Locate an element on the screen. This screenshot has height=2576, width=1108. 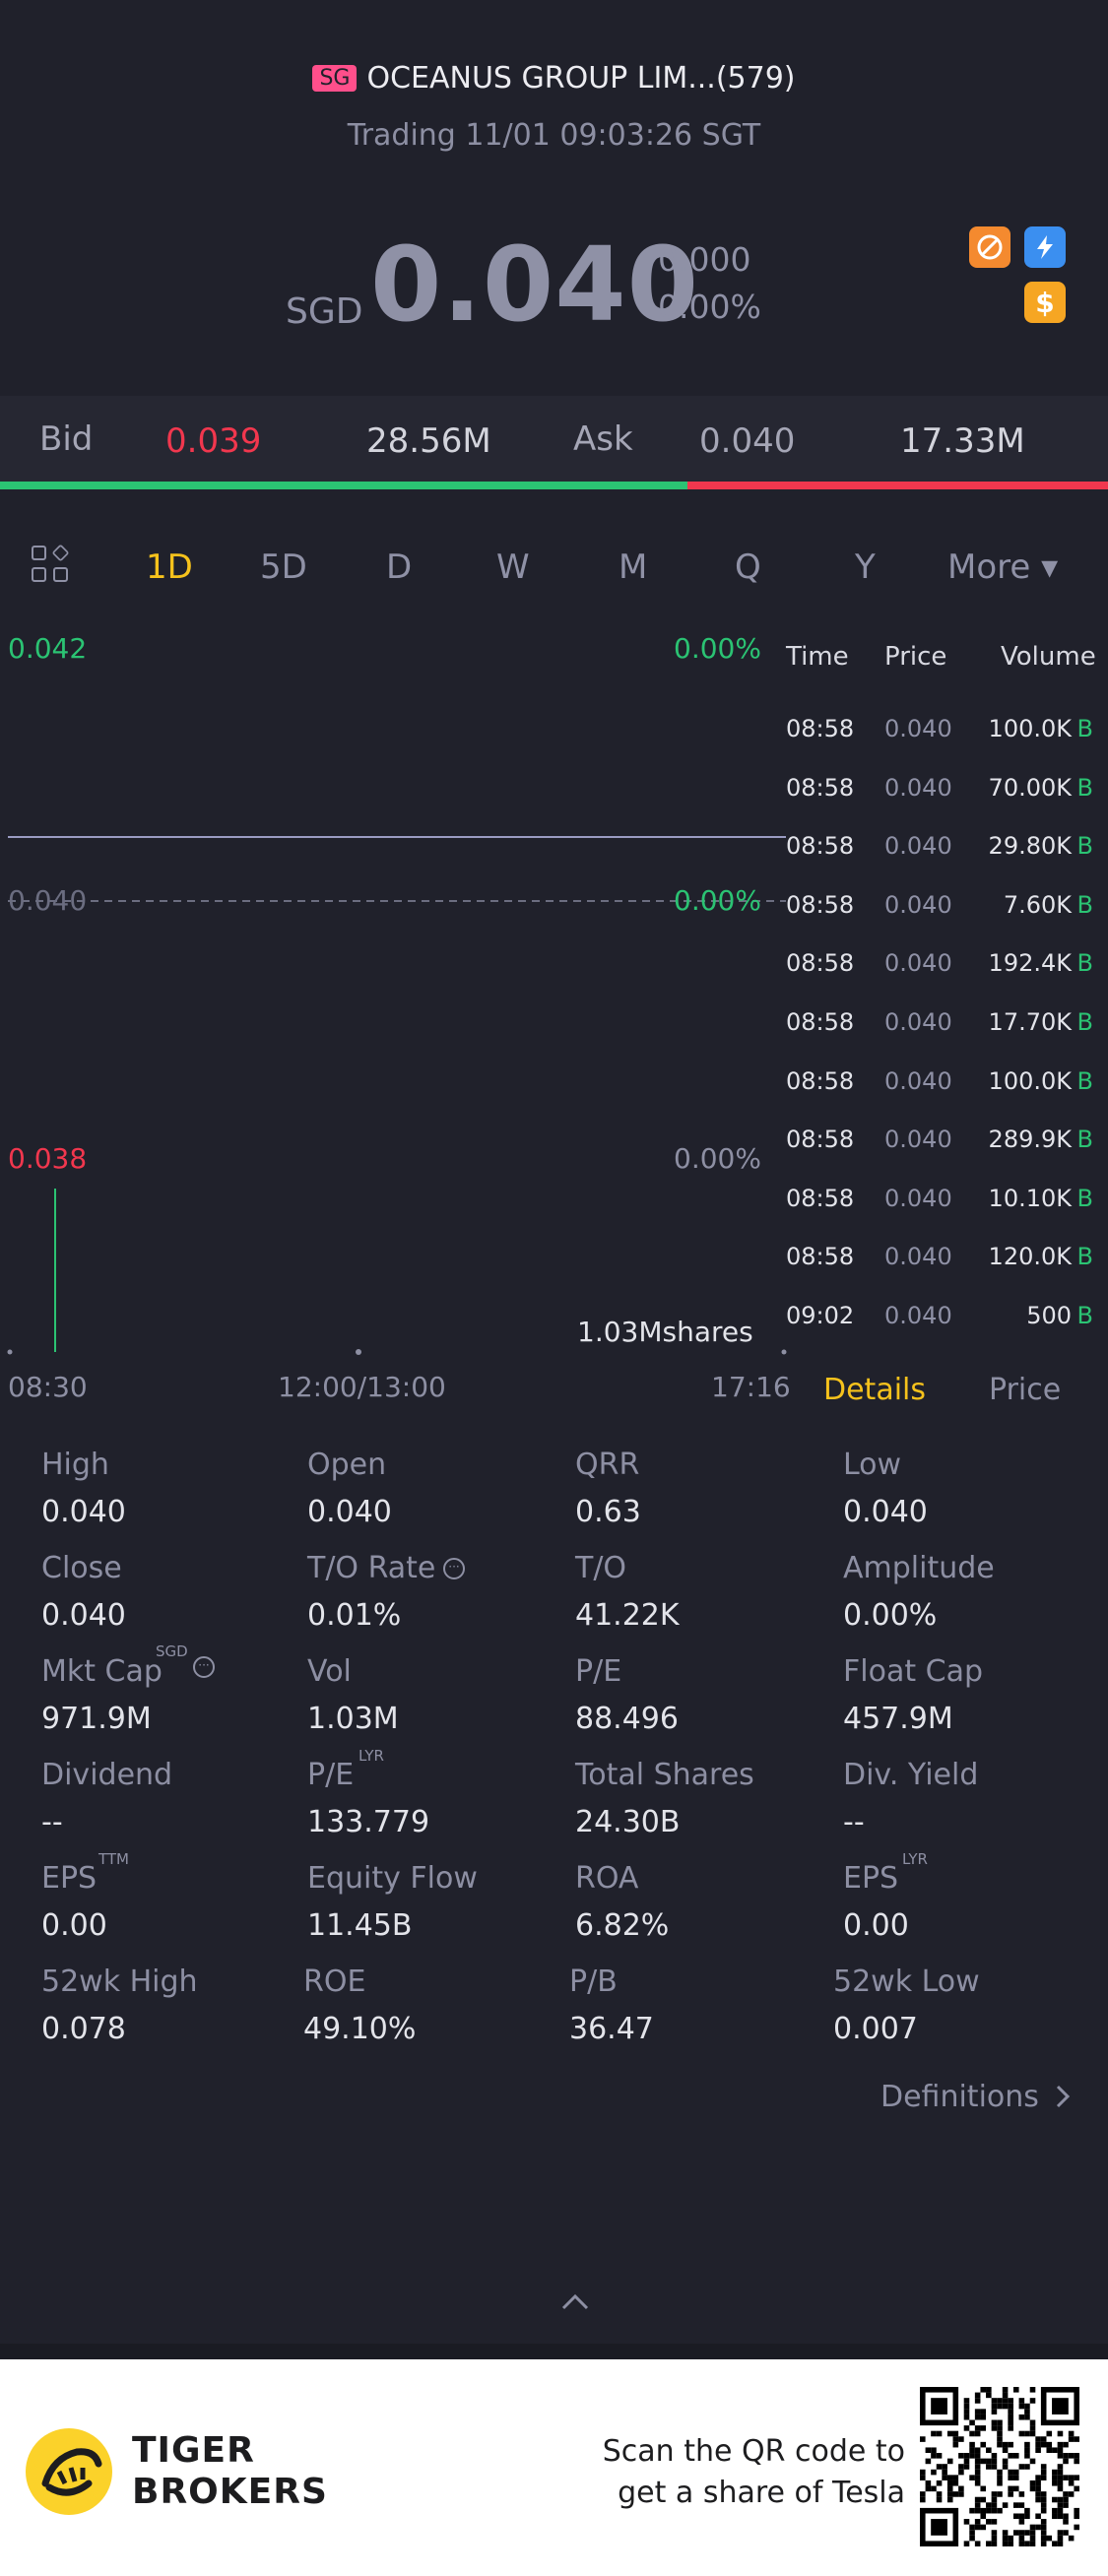
trade-volume: 500 is located at coordinates (1049, 1315).